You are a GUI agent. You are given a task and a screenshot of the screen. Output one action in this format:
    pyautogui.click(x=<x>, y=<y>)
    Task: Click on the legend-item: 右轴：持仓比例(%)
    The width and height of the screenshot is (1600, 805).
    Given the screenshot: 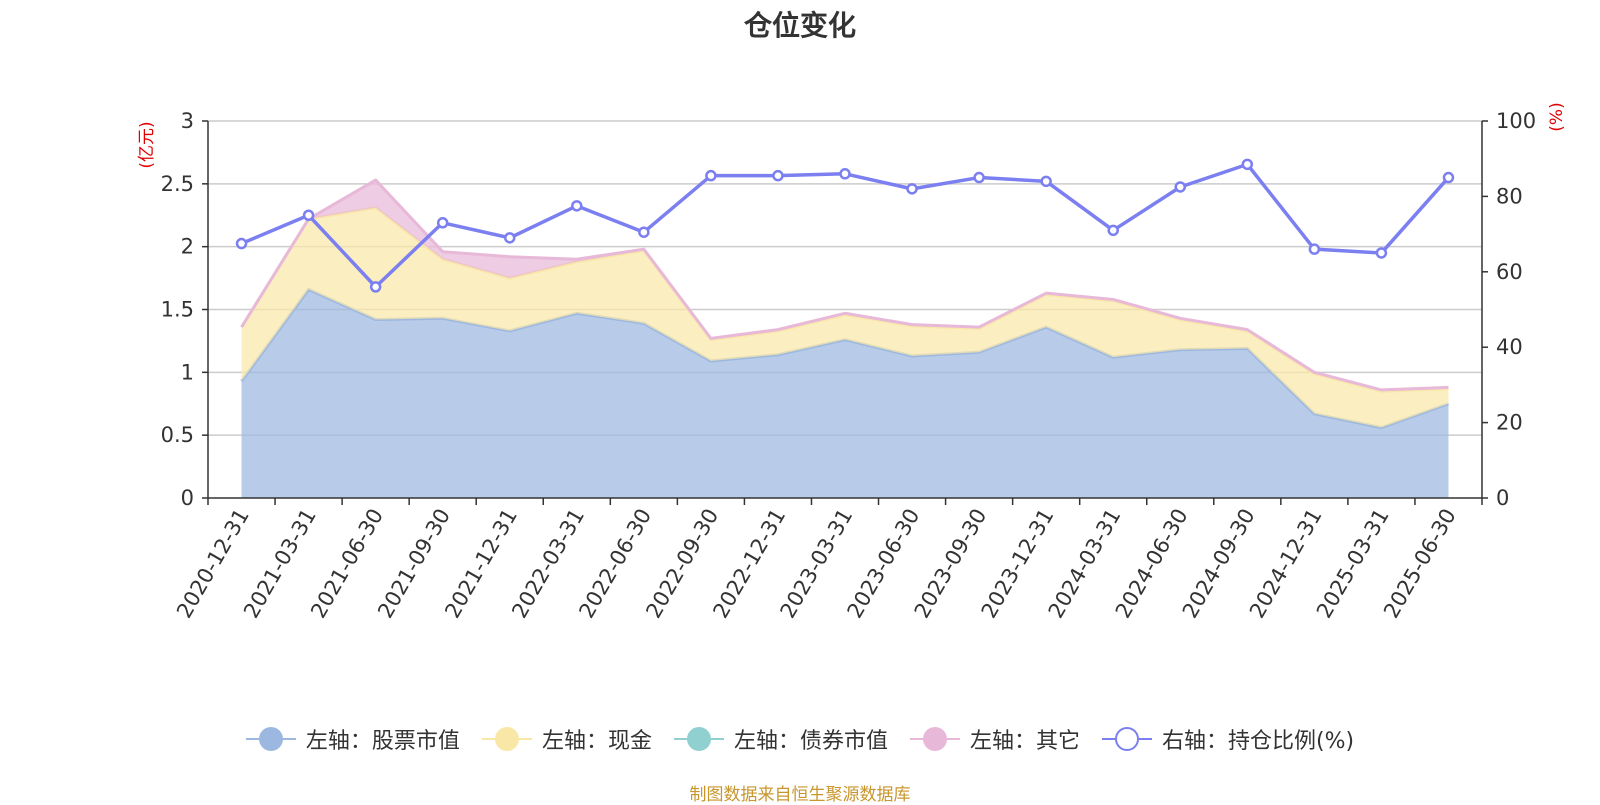 What is the action you would take?
    pyautogui.click(x=1228, y=739)
    